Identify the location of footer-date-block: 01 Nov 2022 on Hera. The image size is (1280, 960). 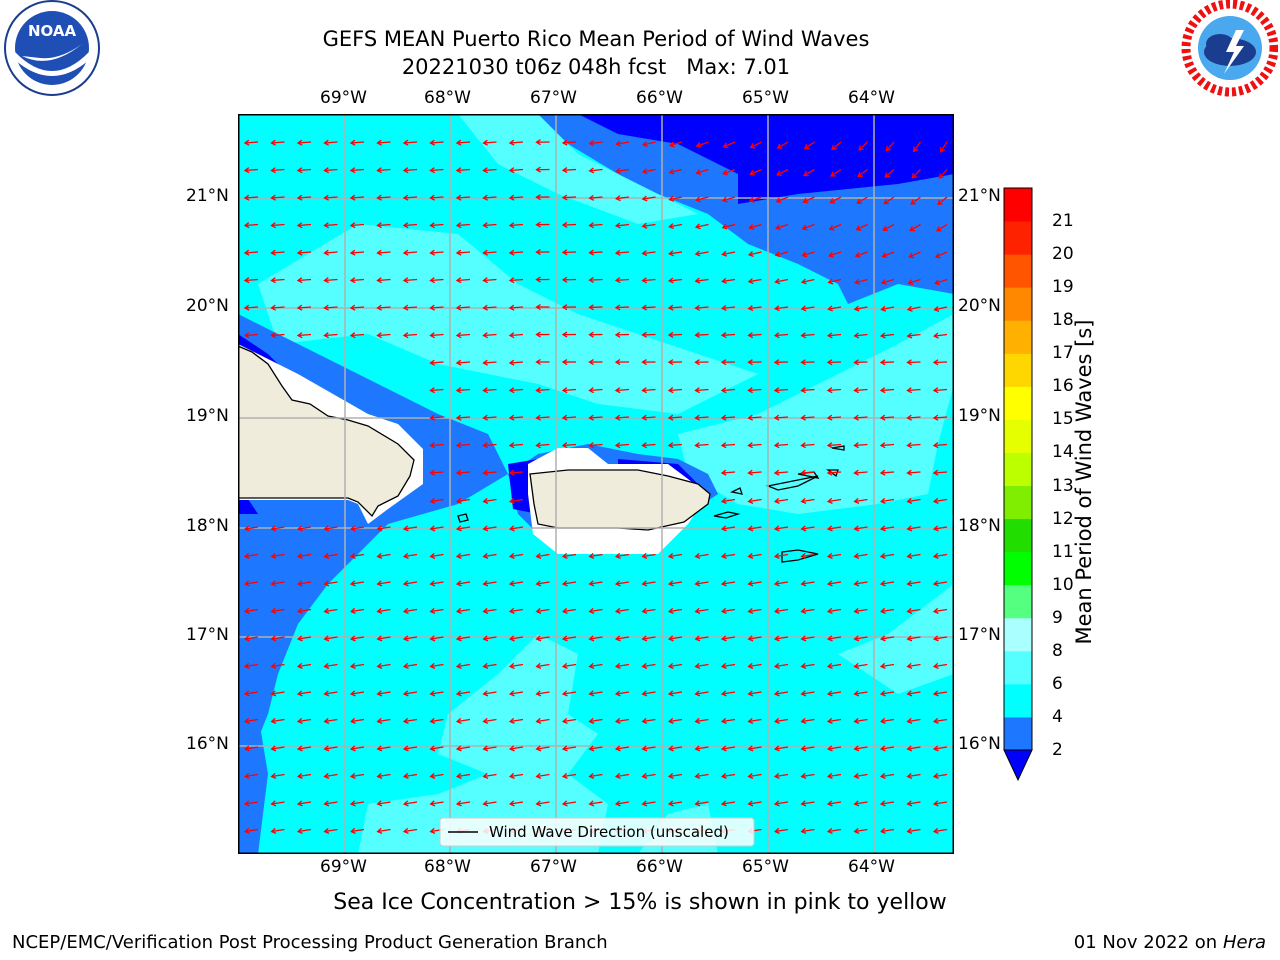
(1170, 942).